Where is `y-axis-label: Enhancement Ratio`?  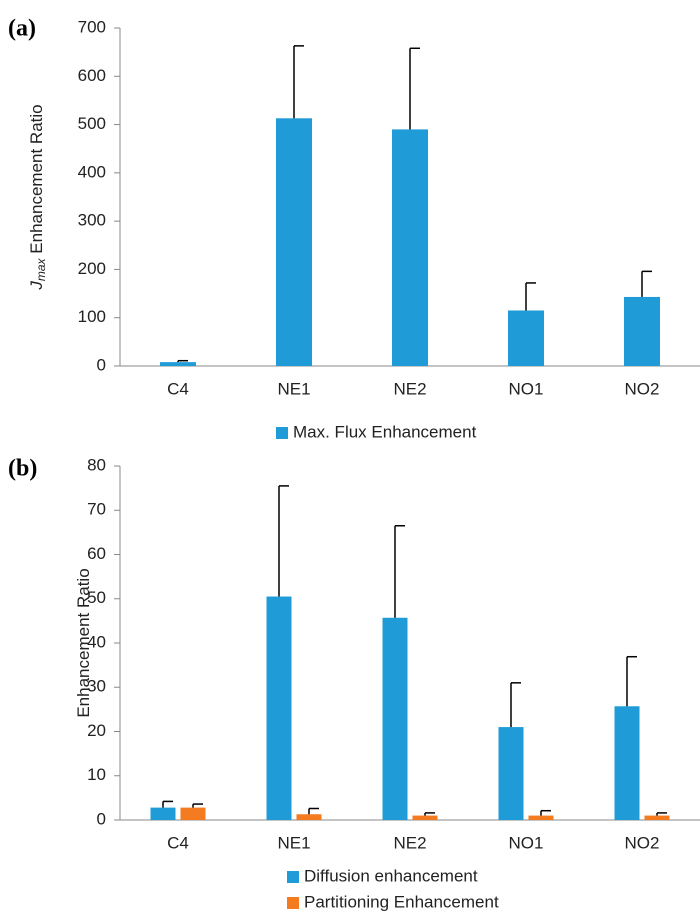
y-axis-label: Enhancement Ratio is located at coordinates (83, 642).